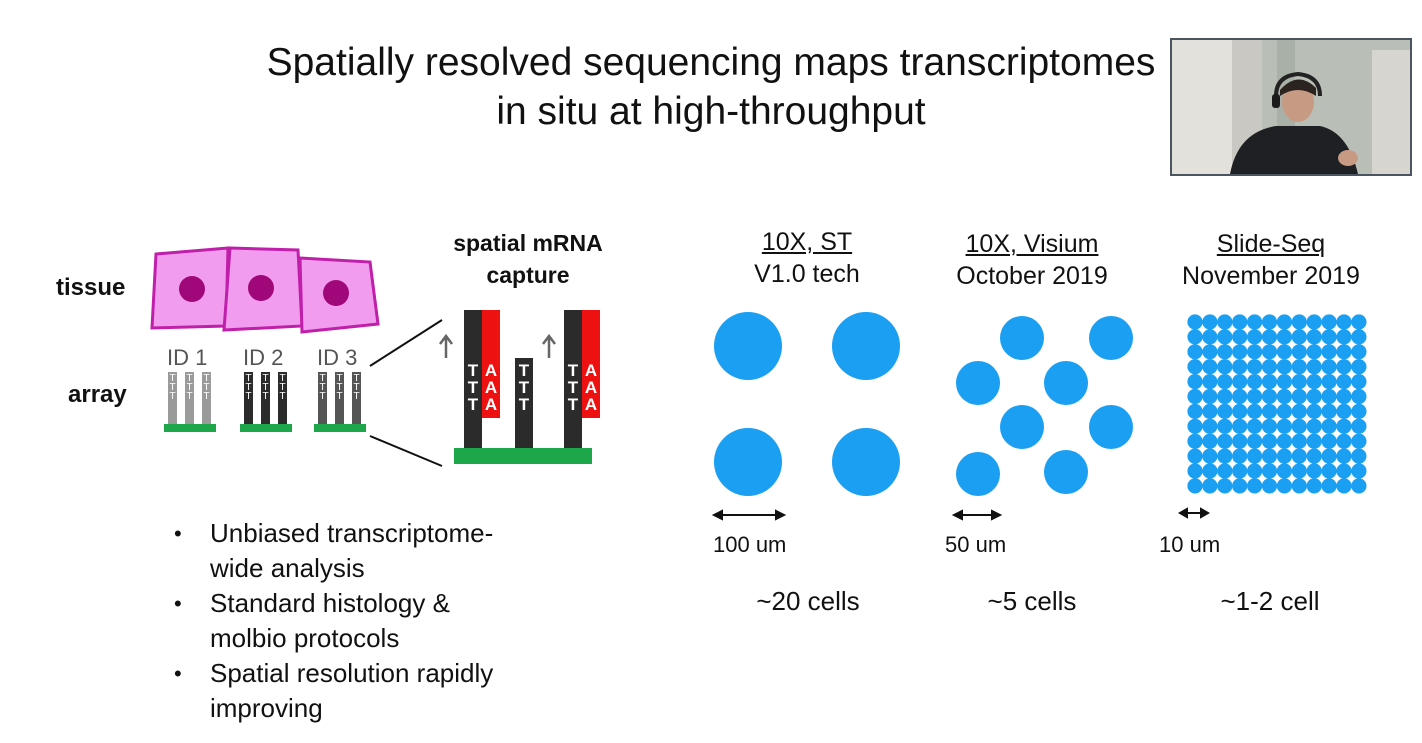  Describe the element at coordinates (528, 275) in the screenshot. I see `capture-title-line-2: capture` at that location.